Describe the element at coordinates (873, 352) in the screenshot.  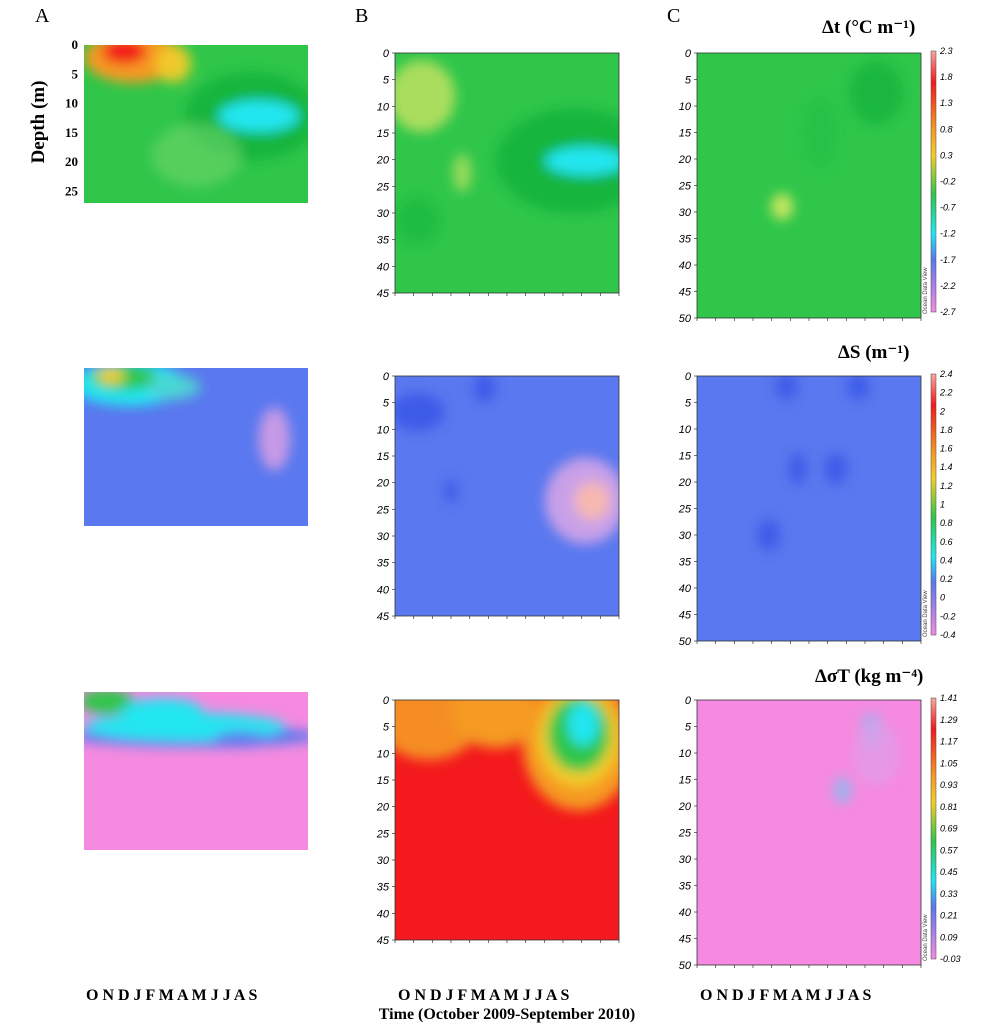
I see `row-title-delta-s: ΔS (m⁻¹)` at that location.